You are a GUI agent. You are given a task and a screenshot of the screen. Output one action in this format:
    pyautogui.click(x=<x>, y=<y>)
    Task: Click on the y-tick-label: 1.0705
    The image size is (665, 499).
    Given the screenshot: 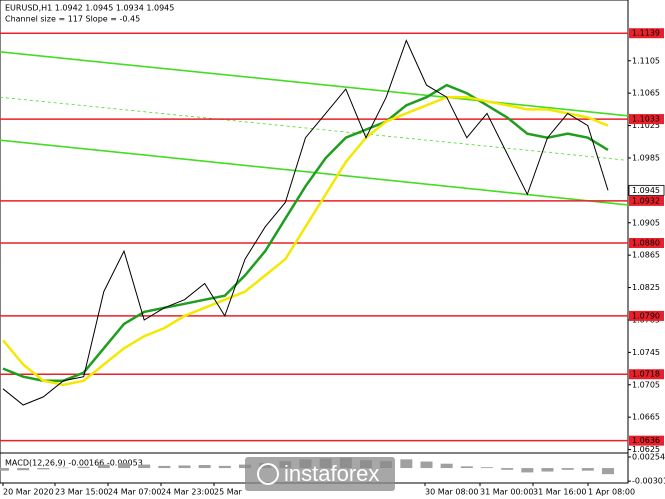 What is the action you would take?
    pyautogui.click(x=646, y=384)
    